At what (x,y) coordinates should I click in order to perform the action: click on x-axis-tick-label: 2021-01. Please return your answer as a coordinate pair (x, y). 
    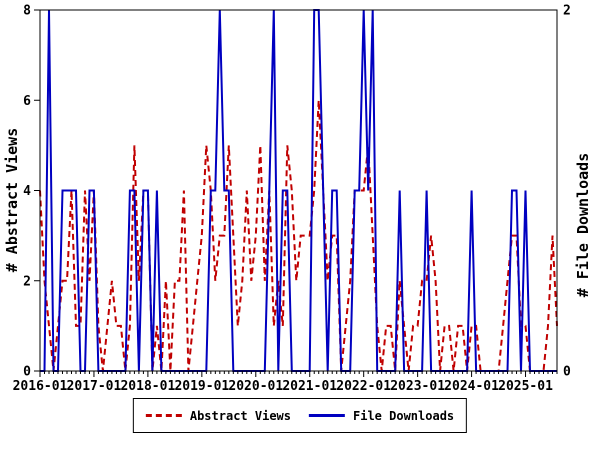
    Looking at the image, I should click on (309, 386).